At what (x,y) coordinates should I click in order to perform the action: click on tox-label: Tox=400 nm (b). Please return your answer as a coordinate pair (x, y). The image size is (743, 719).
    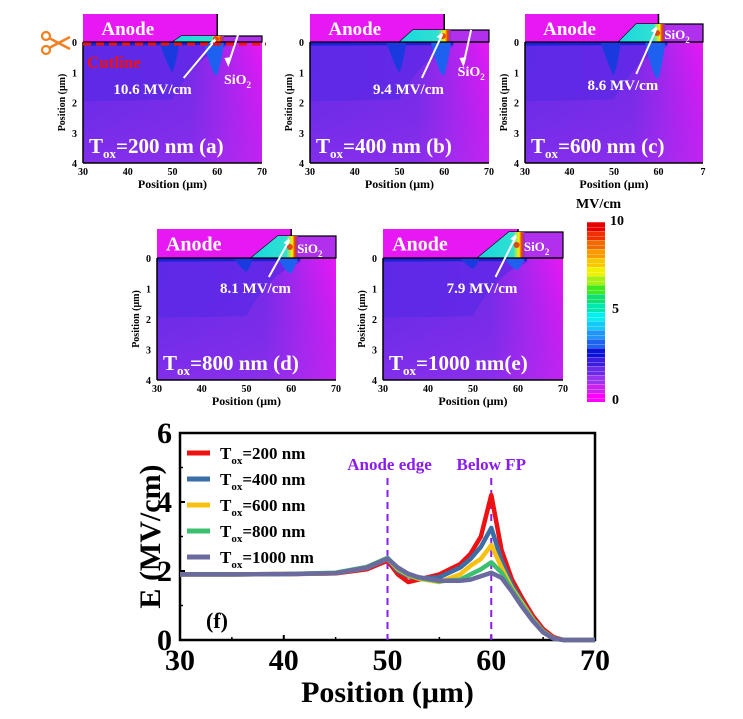
    Looking at the image, I should click on (384, 147).